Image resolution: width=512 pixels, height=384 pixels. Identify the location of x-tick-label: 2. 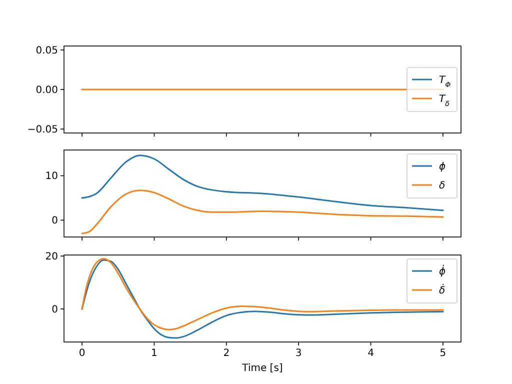
(226, 353).